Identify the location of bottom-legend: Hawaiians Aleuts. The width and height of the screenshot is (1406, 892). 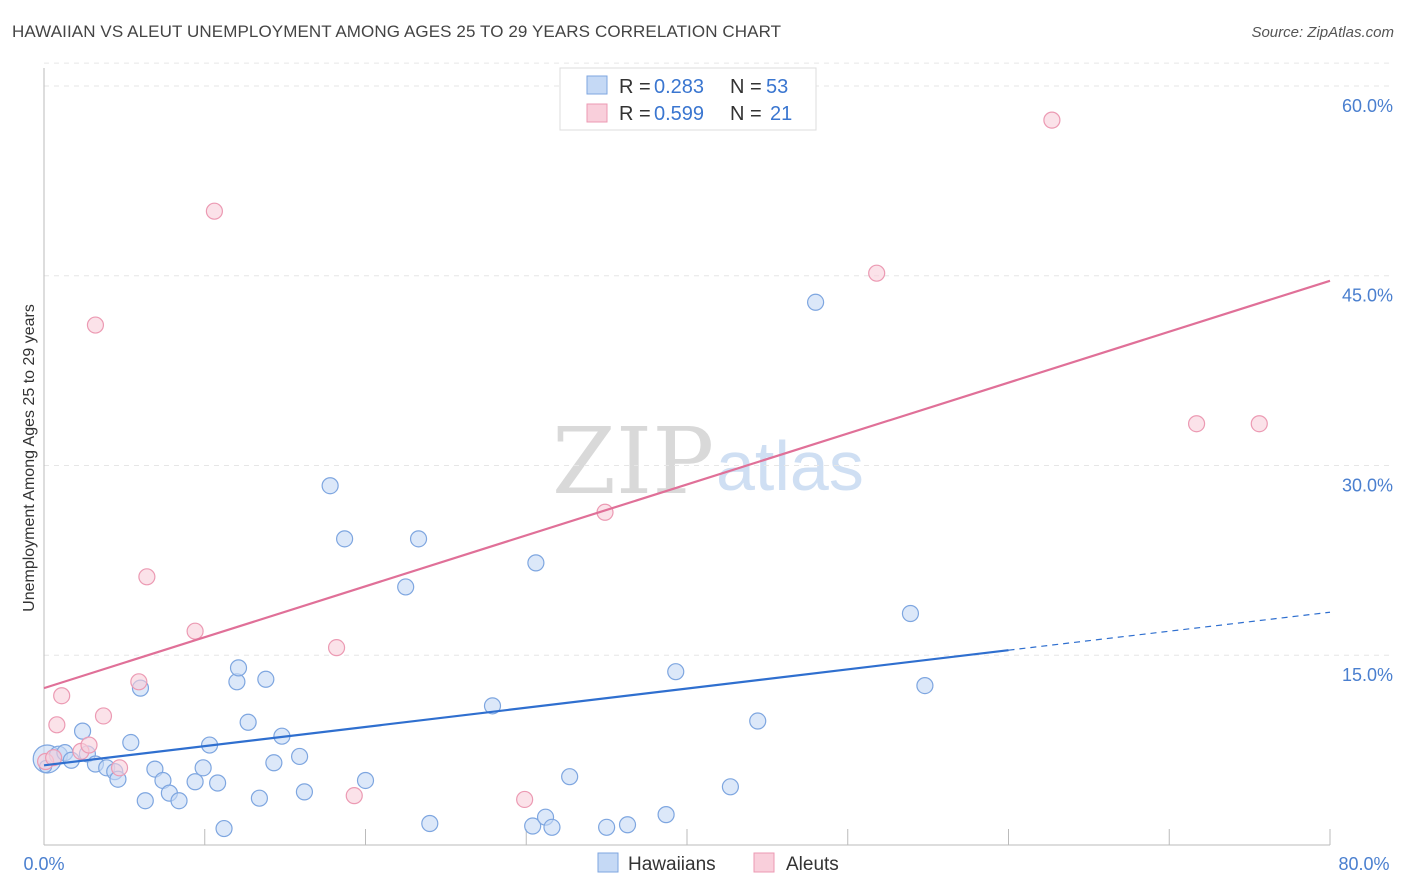
(718, 863).